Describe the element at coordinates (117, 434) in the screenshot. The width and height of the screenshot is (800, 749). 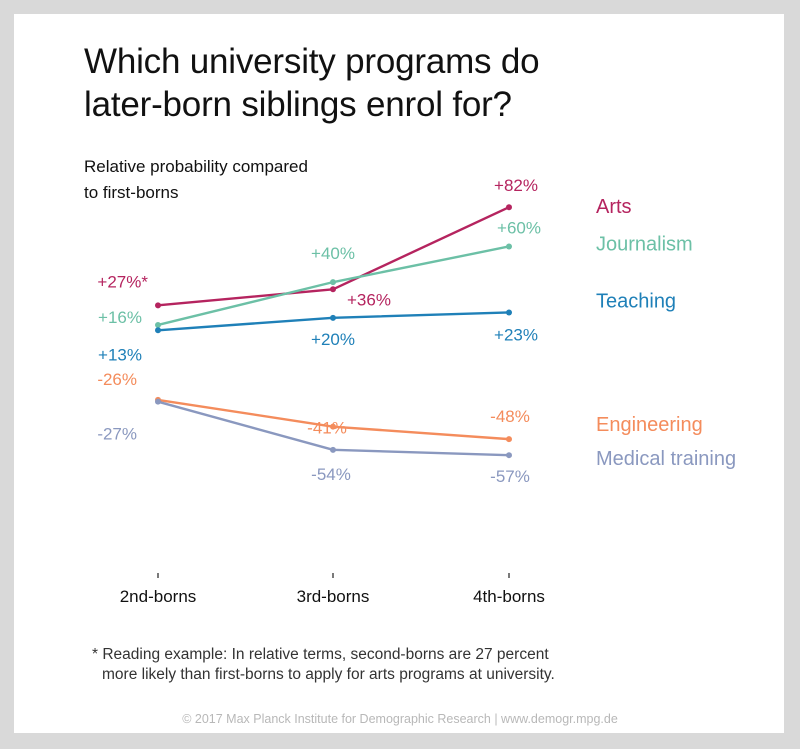
I see `data-label-medical-training: -27%` at that location.